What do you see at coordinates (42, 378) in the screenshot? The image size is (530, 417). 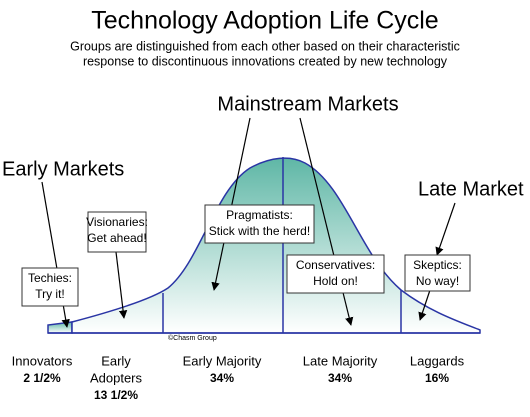 I see `group-share: 2 1/2%` at bounding box center [42, 378].